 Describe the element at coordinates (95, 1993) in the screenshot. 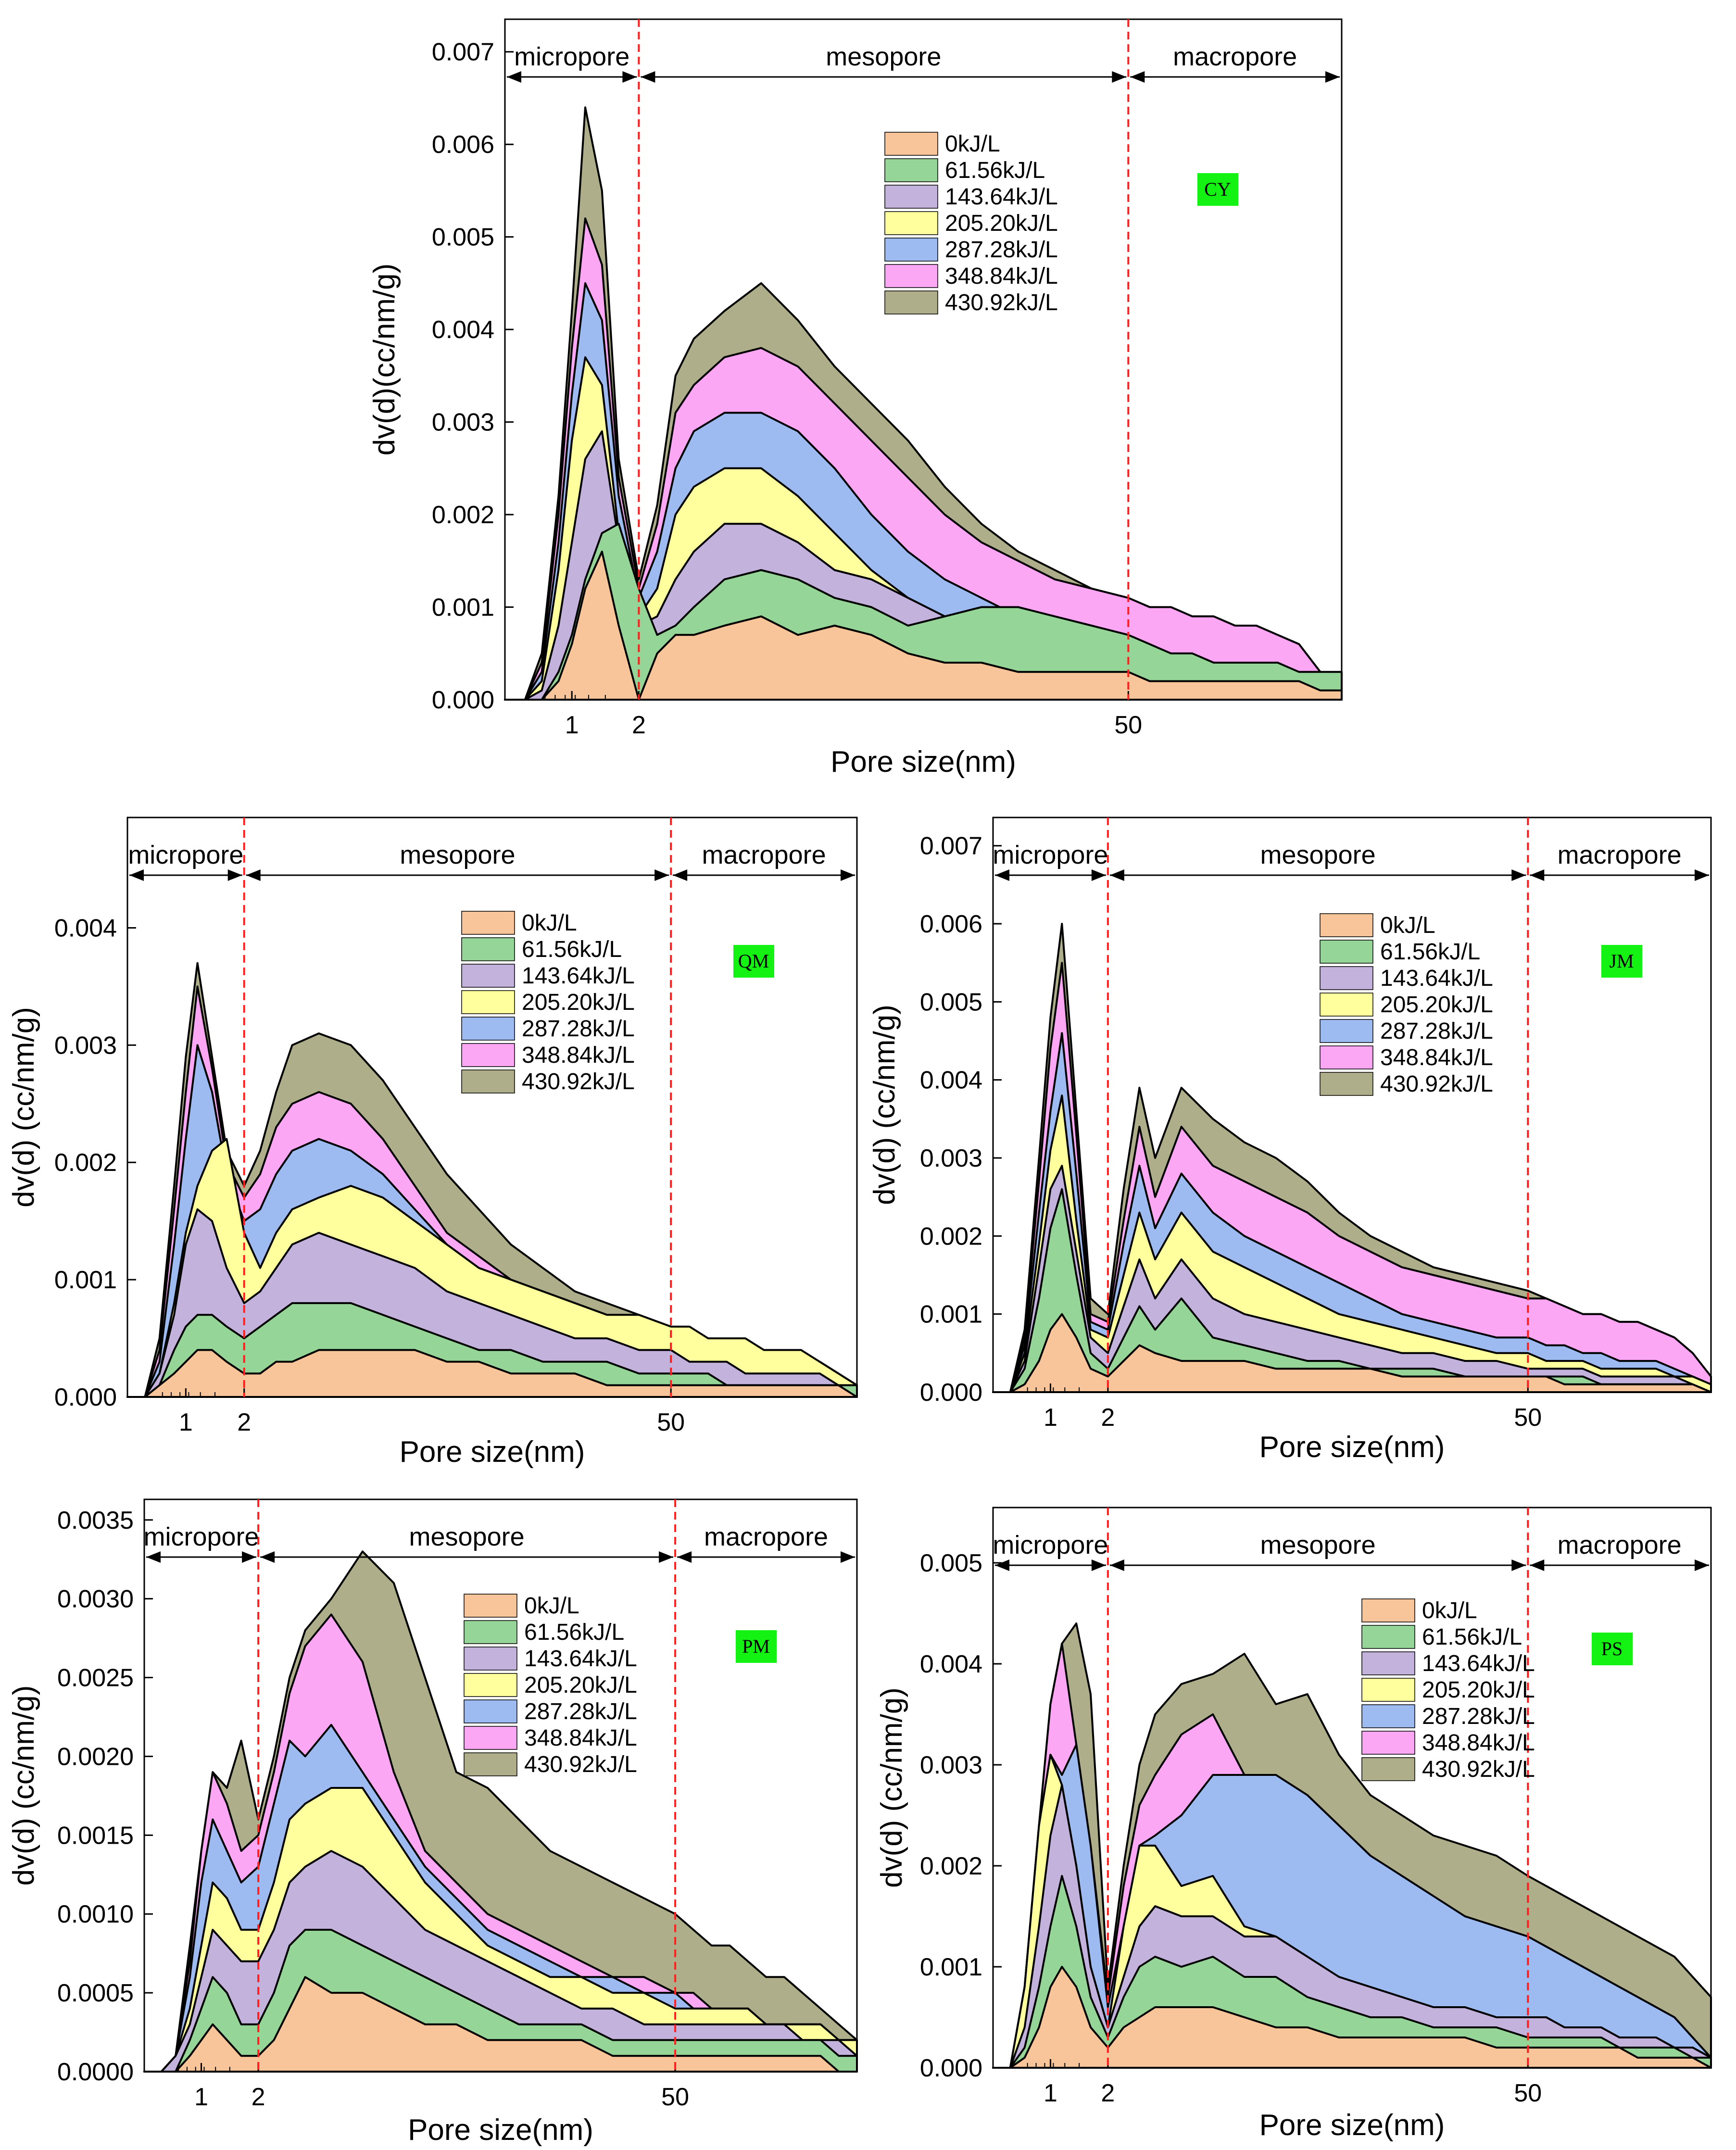

I see `y-tick-label: 0.0005` at that location.